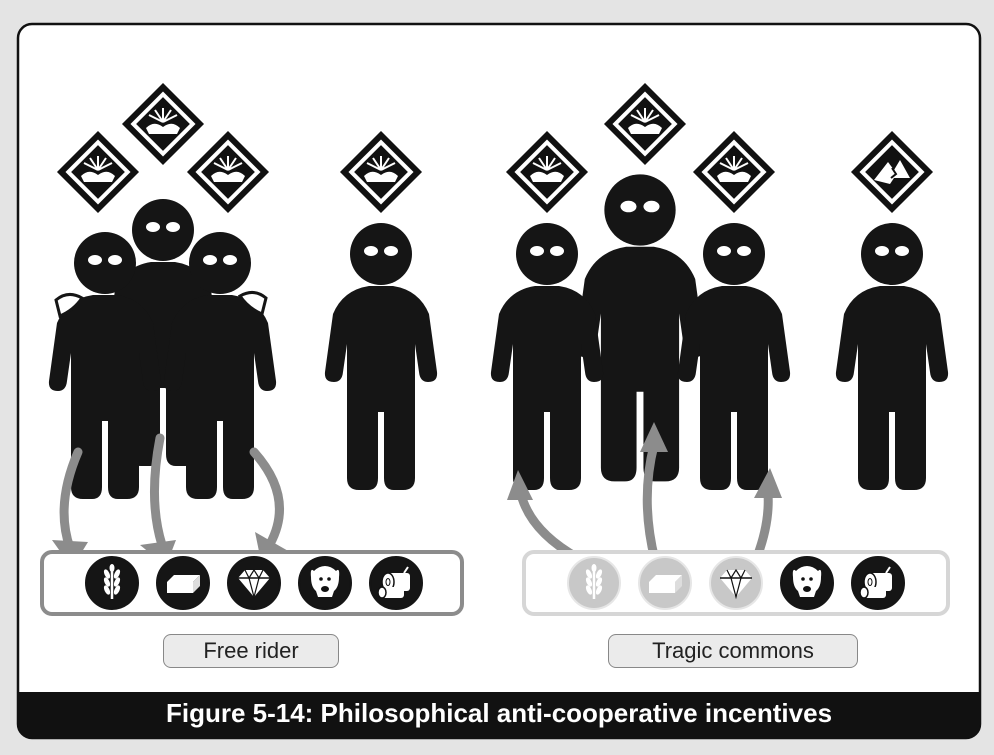 This screenshot has height=755, width=994. I want to click on tragic-commons-label: Tragic commons, so click(733, 651).